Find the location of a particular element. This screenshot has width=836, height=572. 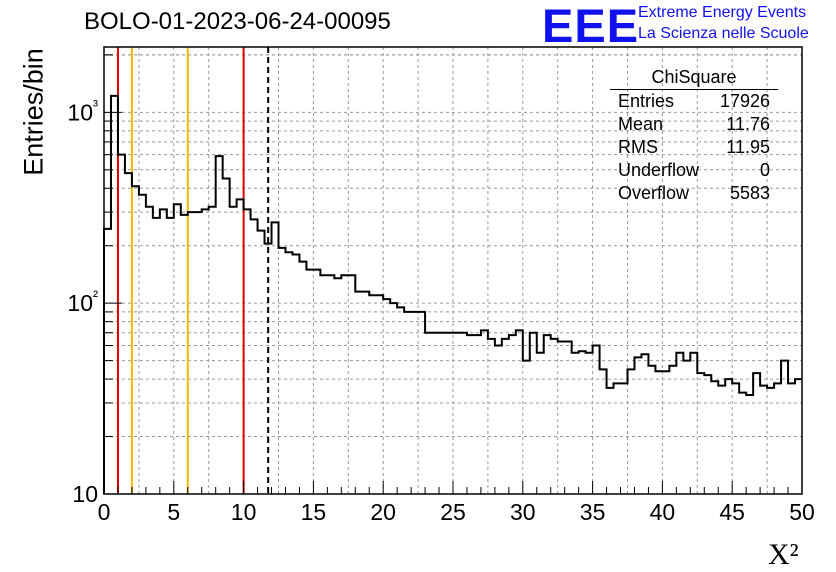

x-axis-label: X² is located at coordinates (783, 554).